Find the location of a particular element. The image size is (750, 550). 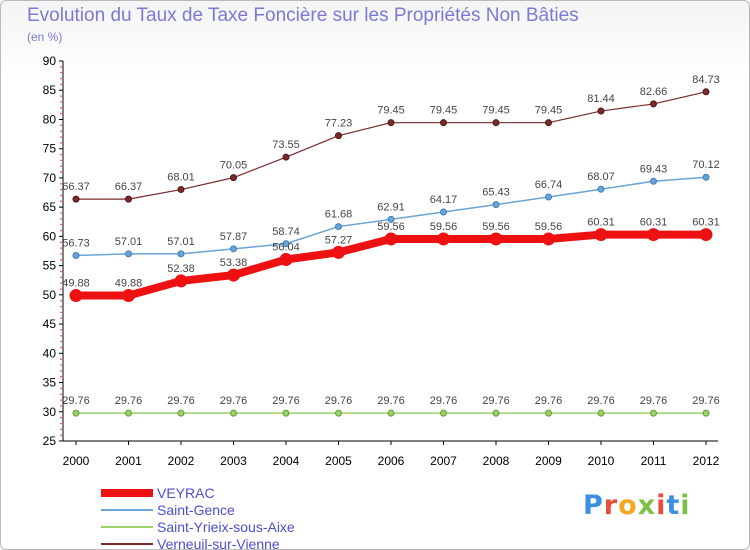

x-tick-label: 2002 is located at coordinates (181, 461).